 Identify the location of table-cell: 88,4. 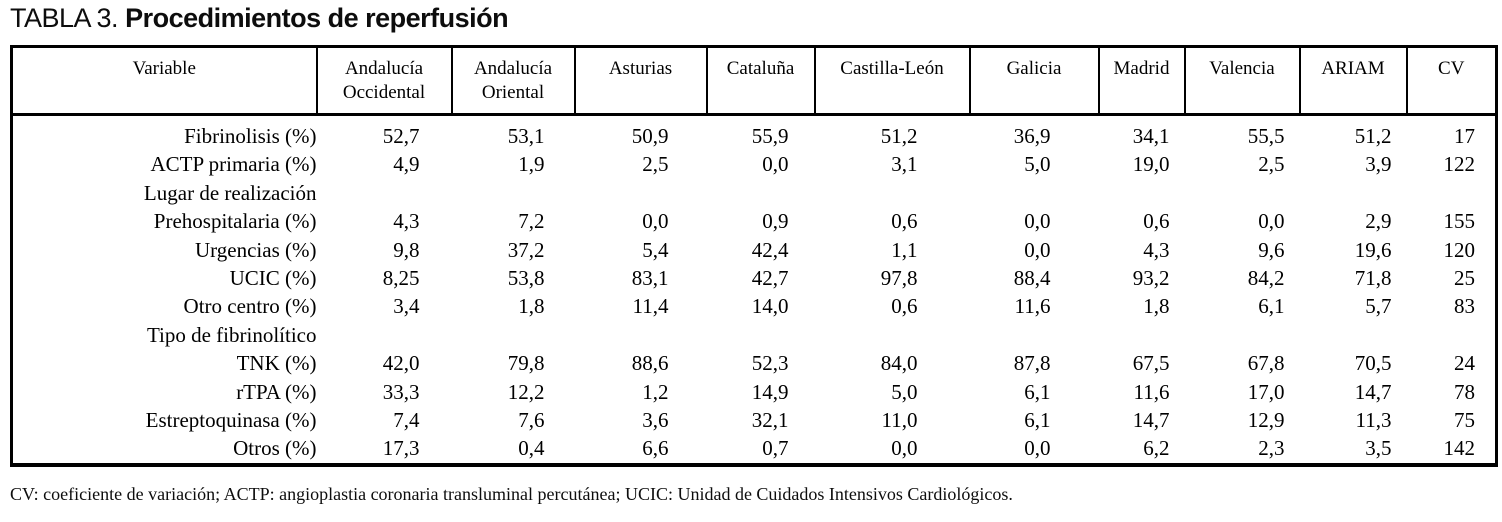
(1032, 278).